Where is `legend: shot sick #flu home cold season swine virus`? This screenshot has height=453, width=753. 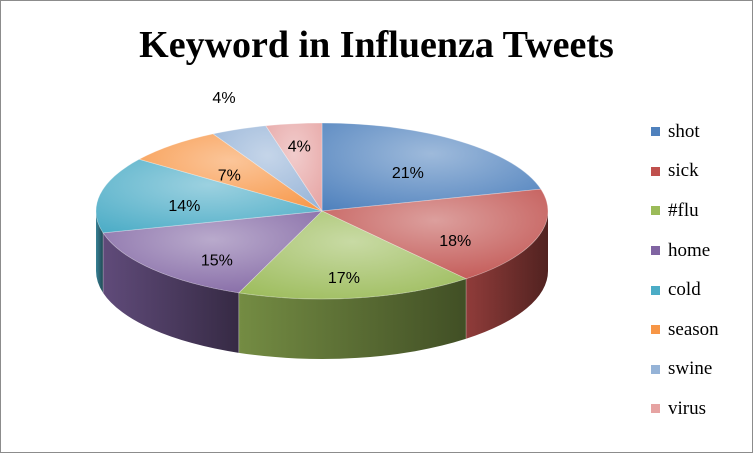
legend: shot sick #flu home cold season swine virus is located at coordinates (699, 270).